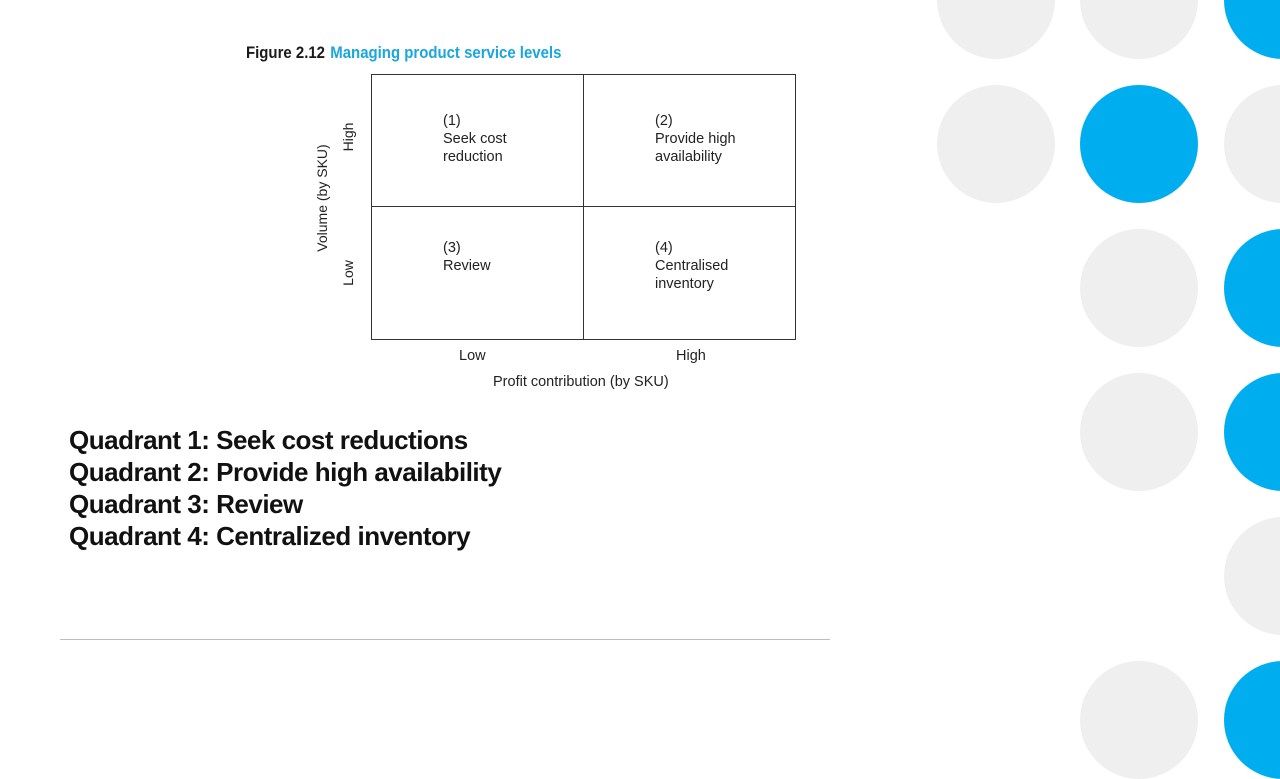  Describe the element at coordinates (268, 440) in the screenshot. I see `summary-item: Quadrant 1: Seek cost reductions` at that location.